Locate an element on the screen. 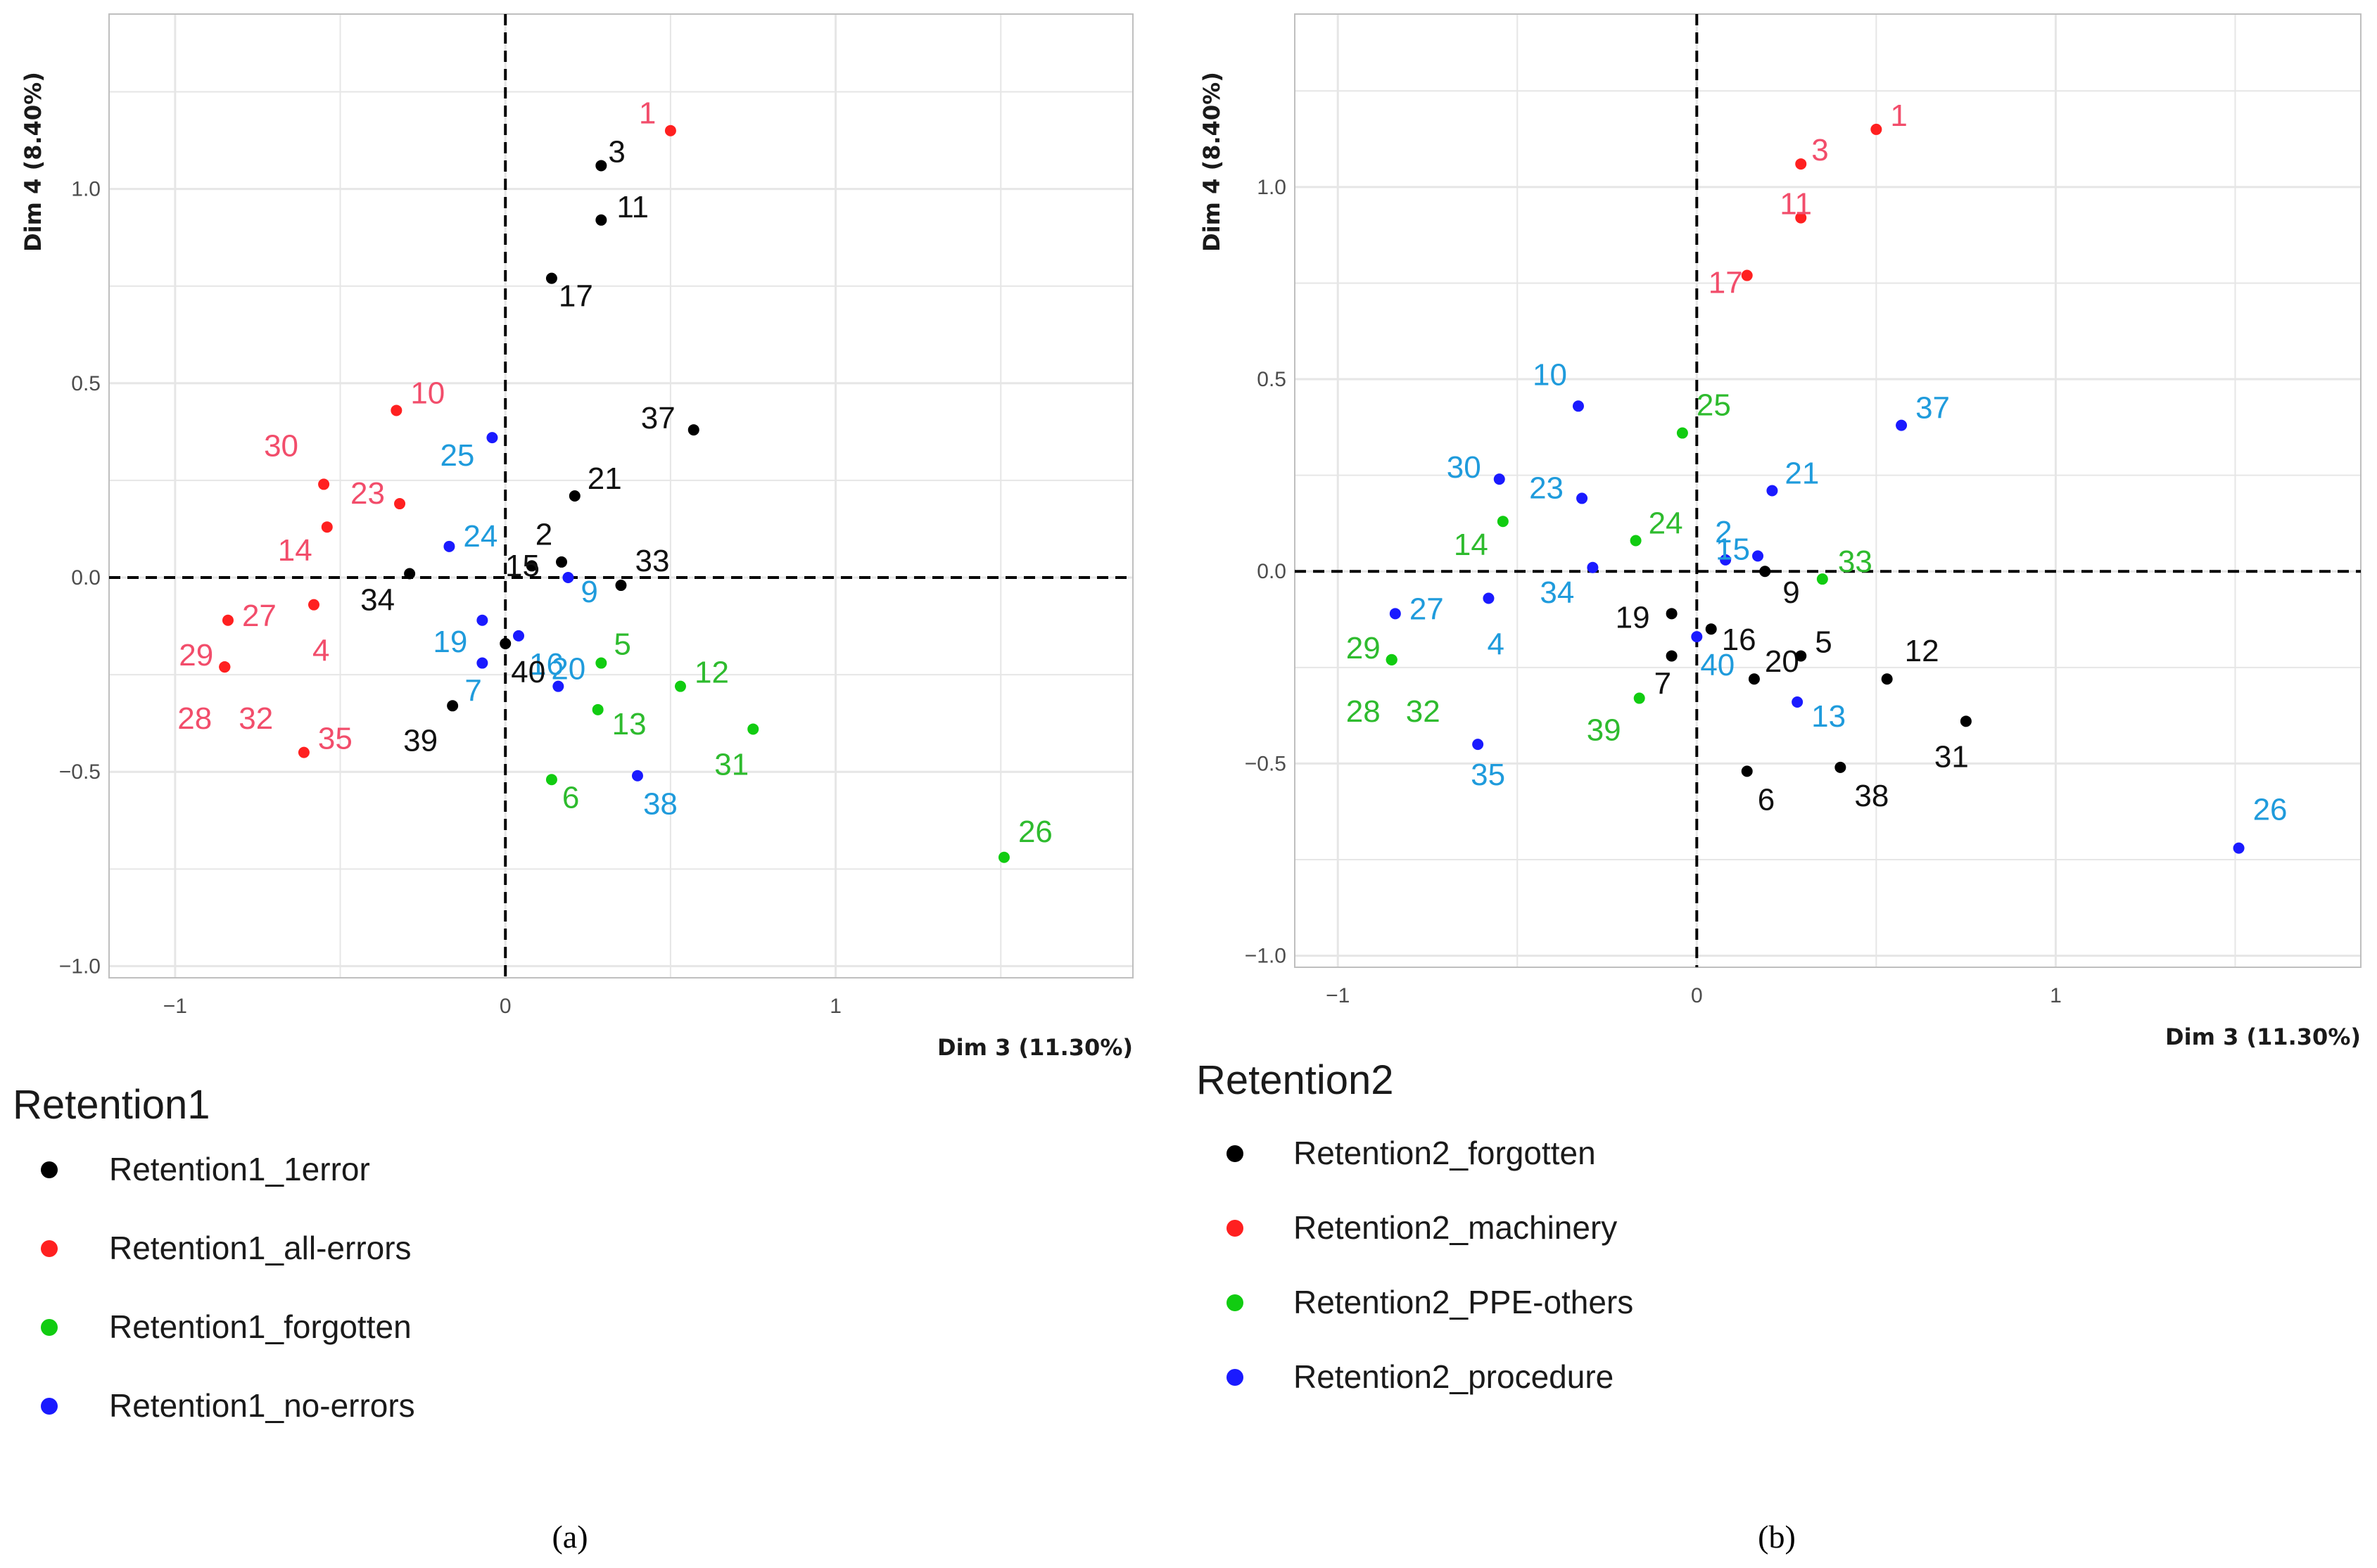  x-tick-label: 0 is located at coordinates (1697, 996).